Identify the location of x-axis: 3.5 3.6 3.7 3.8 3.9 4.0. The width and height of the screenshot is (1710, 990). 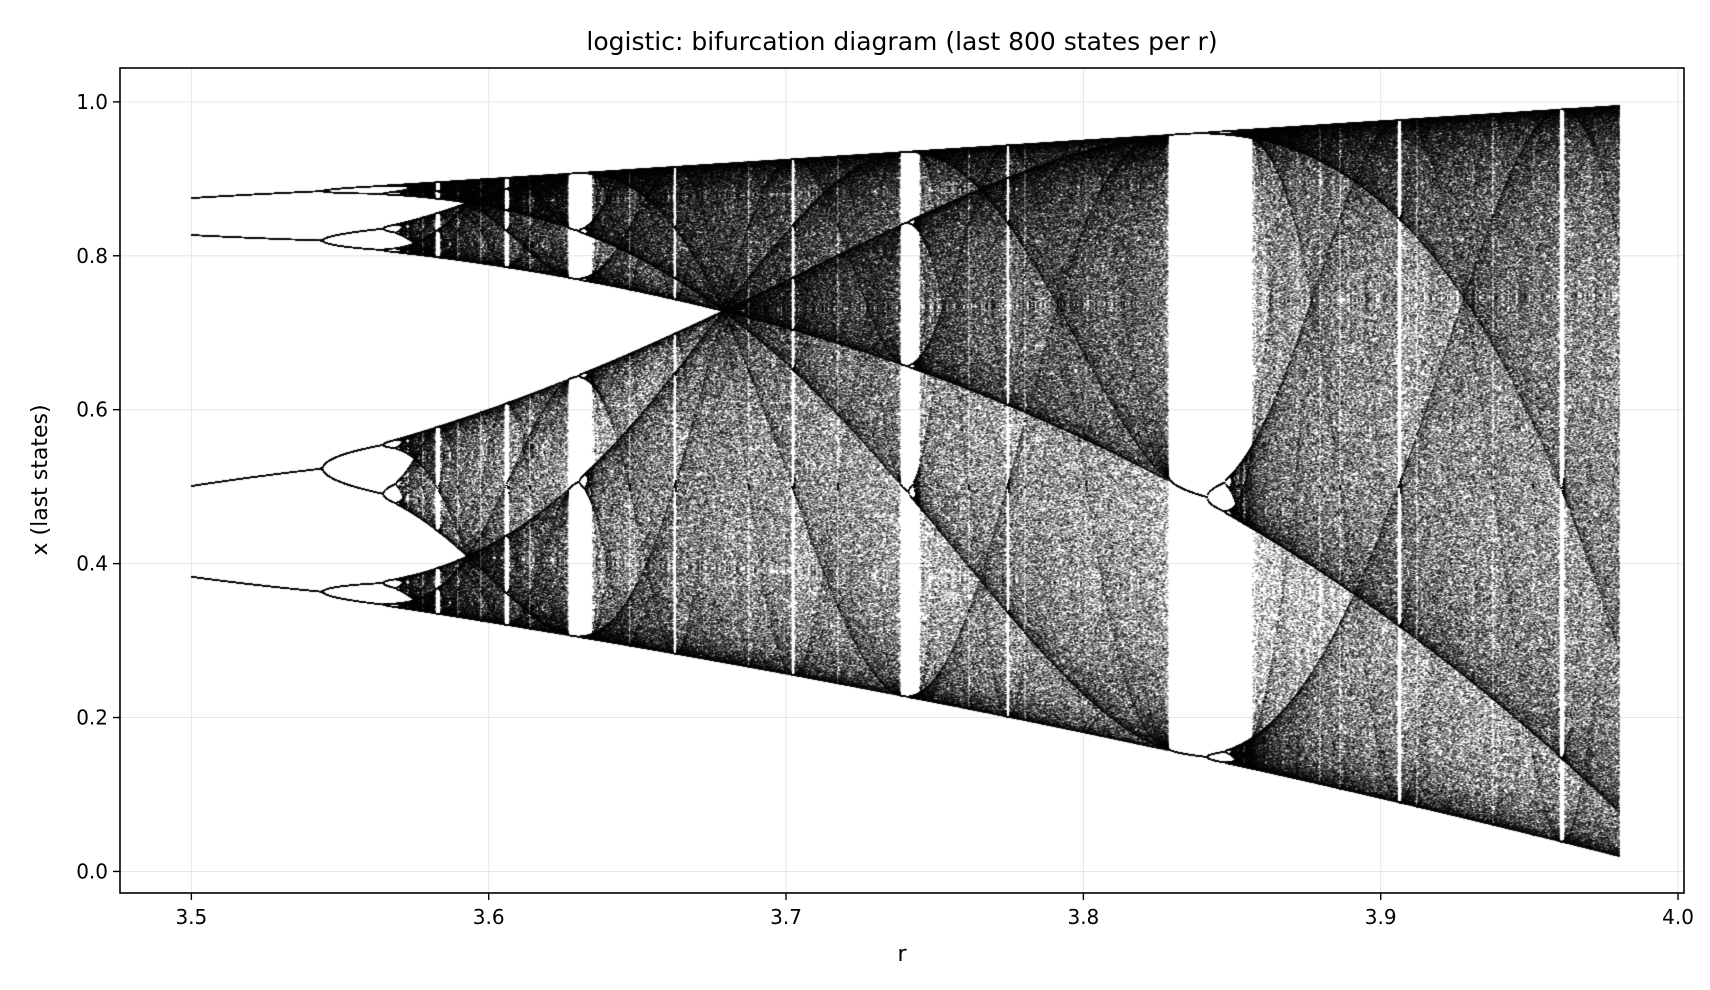
(934, 911).